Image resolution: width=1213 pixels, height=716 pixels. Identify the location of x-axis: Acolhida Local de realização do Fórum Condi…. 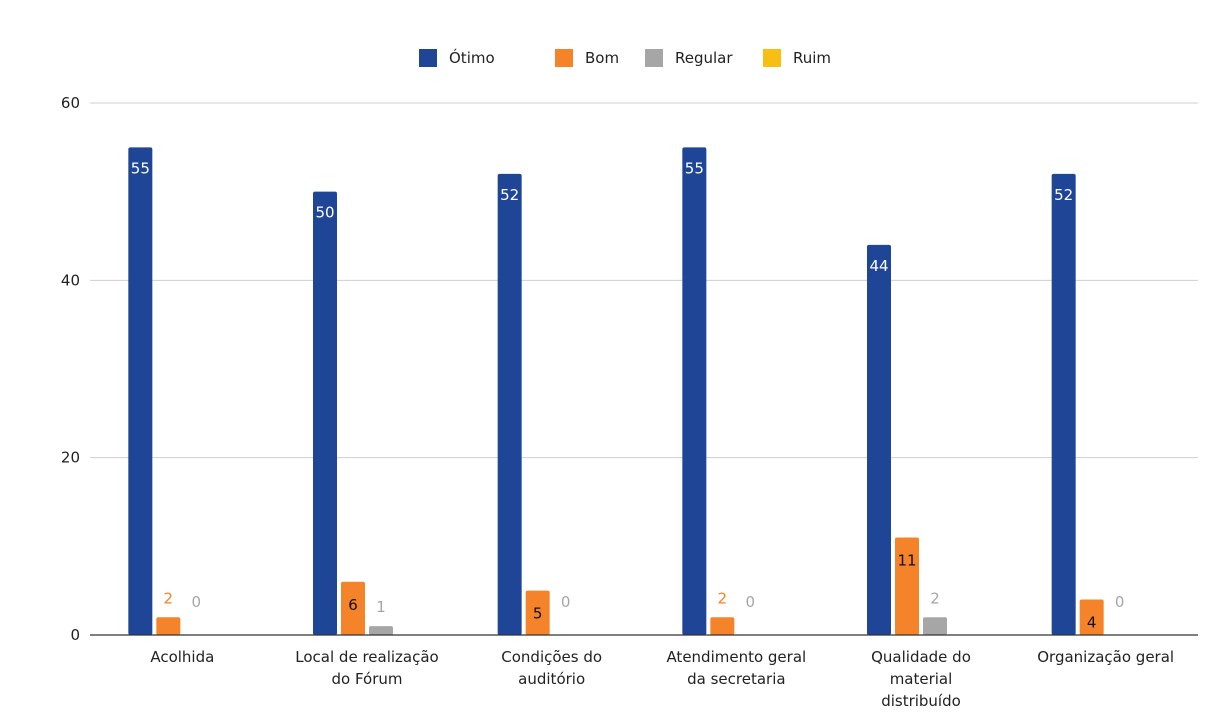
(644, 672).